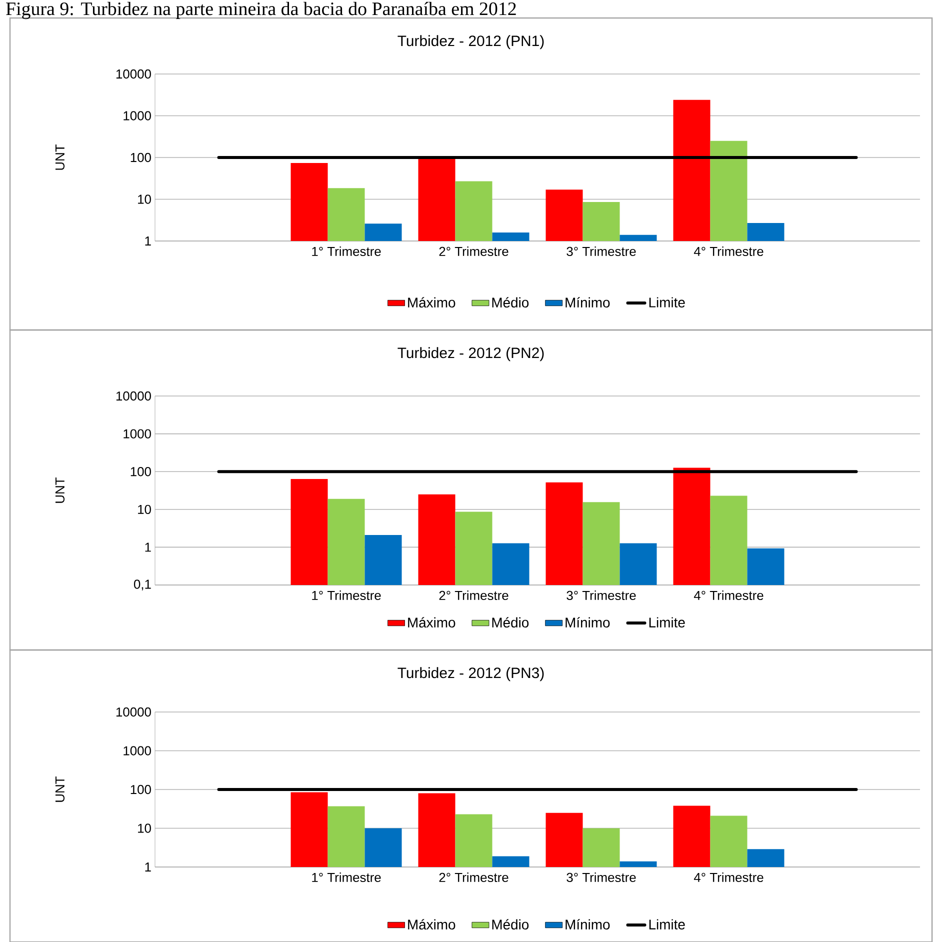 This screenshot has height=942, width=933. I want to click on chart-title: Turbidez - 2012 (PN2), so click(471, 354).